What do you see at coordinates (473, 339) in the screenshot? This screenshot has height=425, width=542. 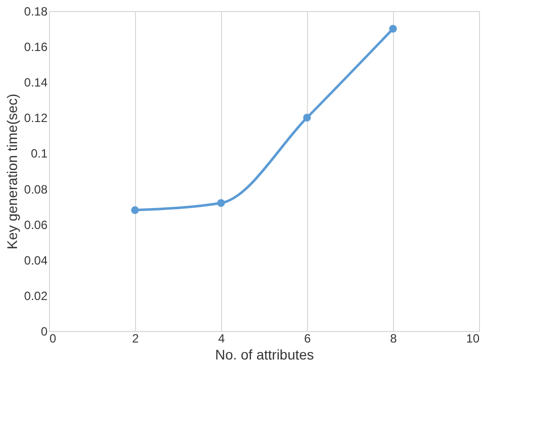 I see `x-tick-label: 10` at bounding box center [473, 339].